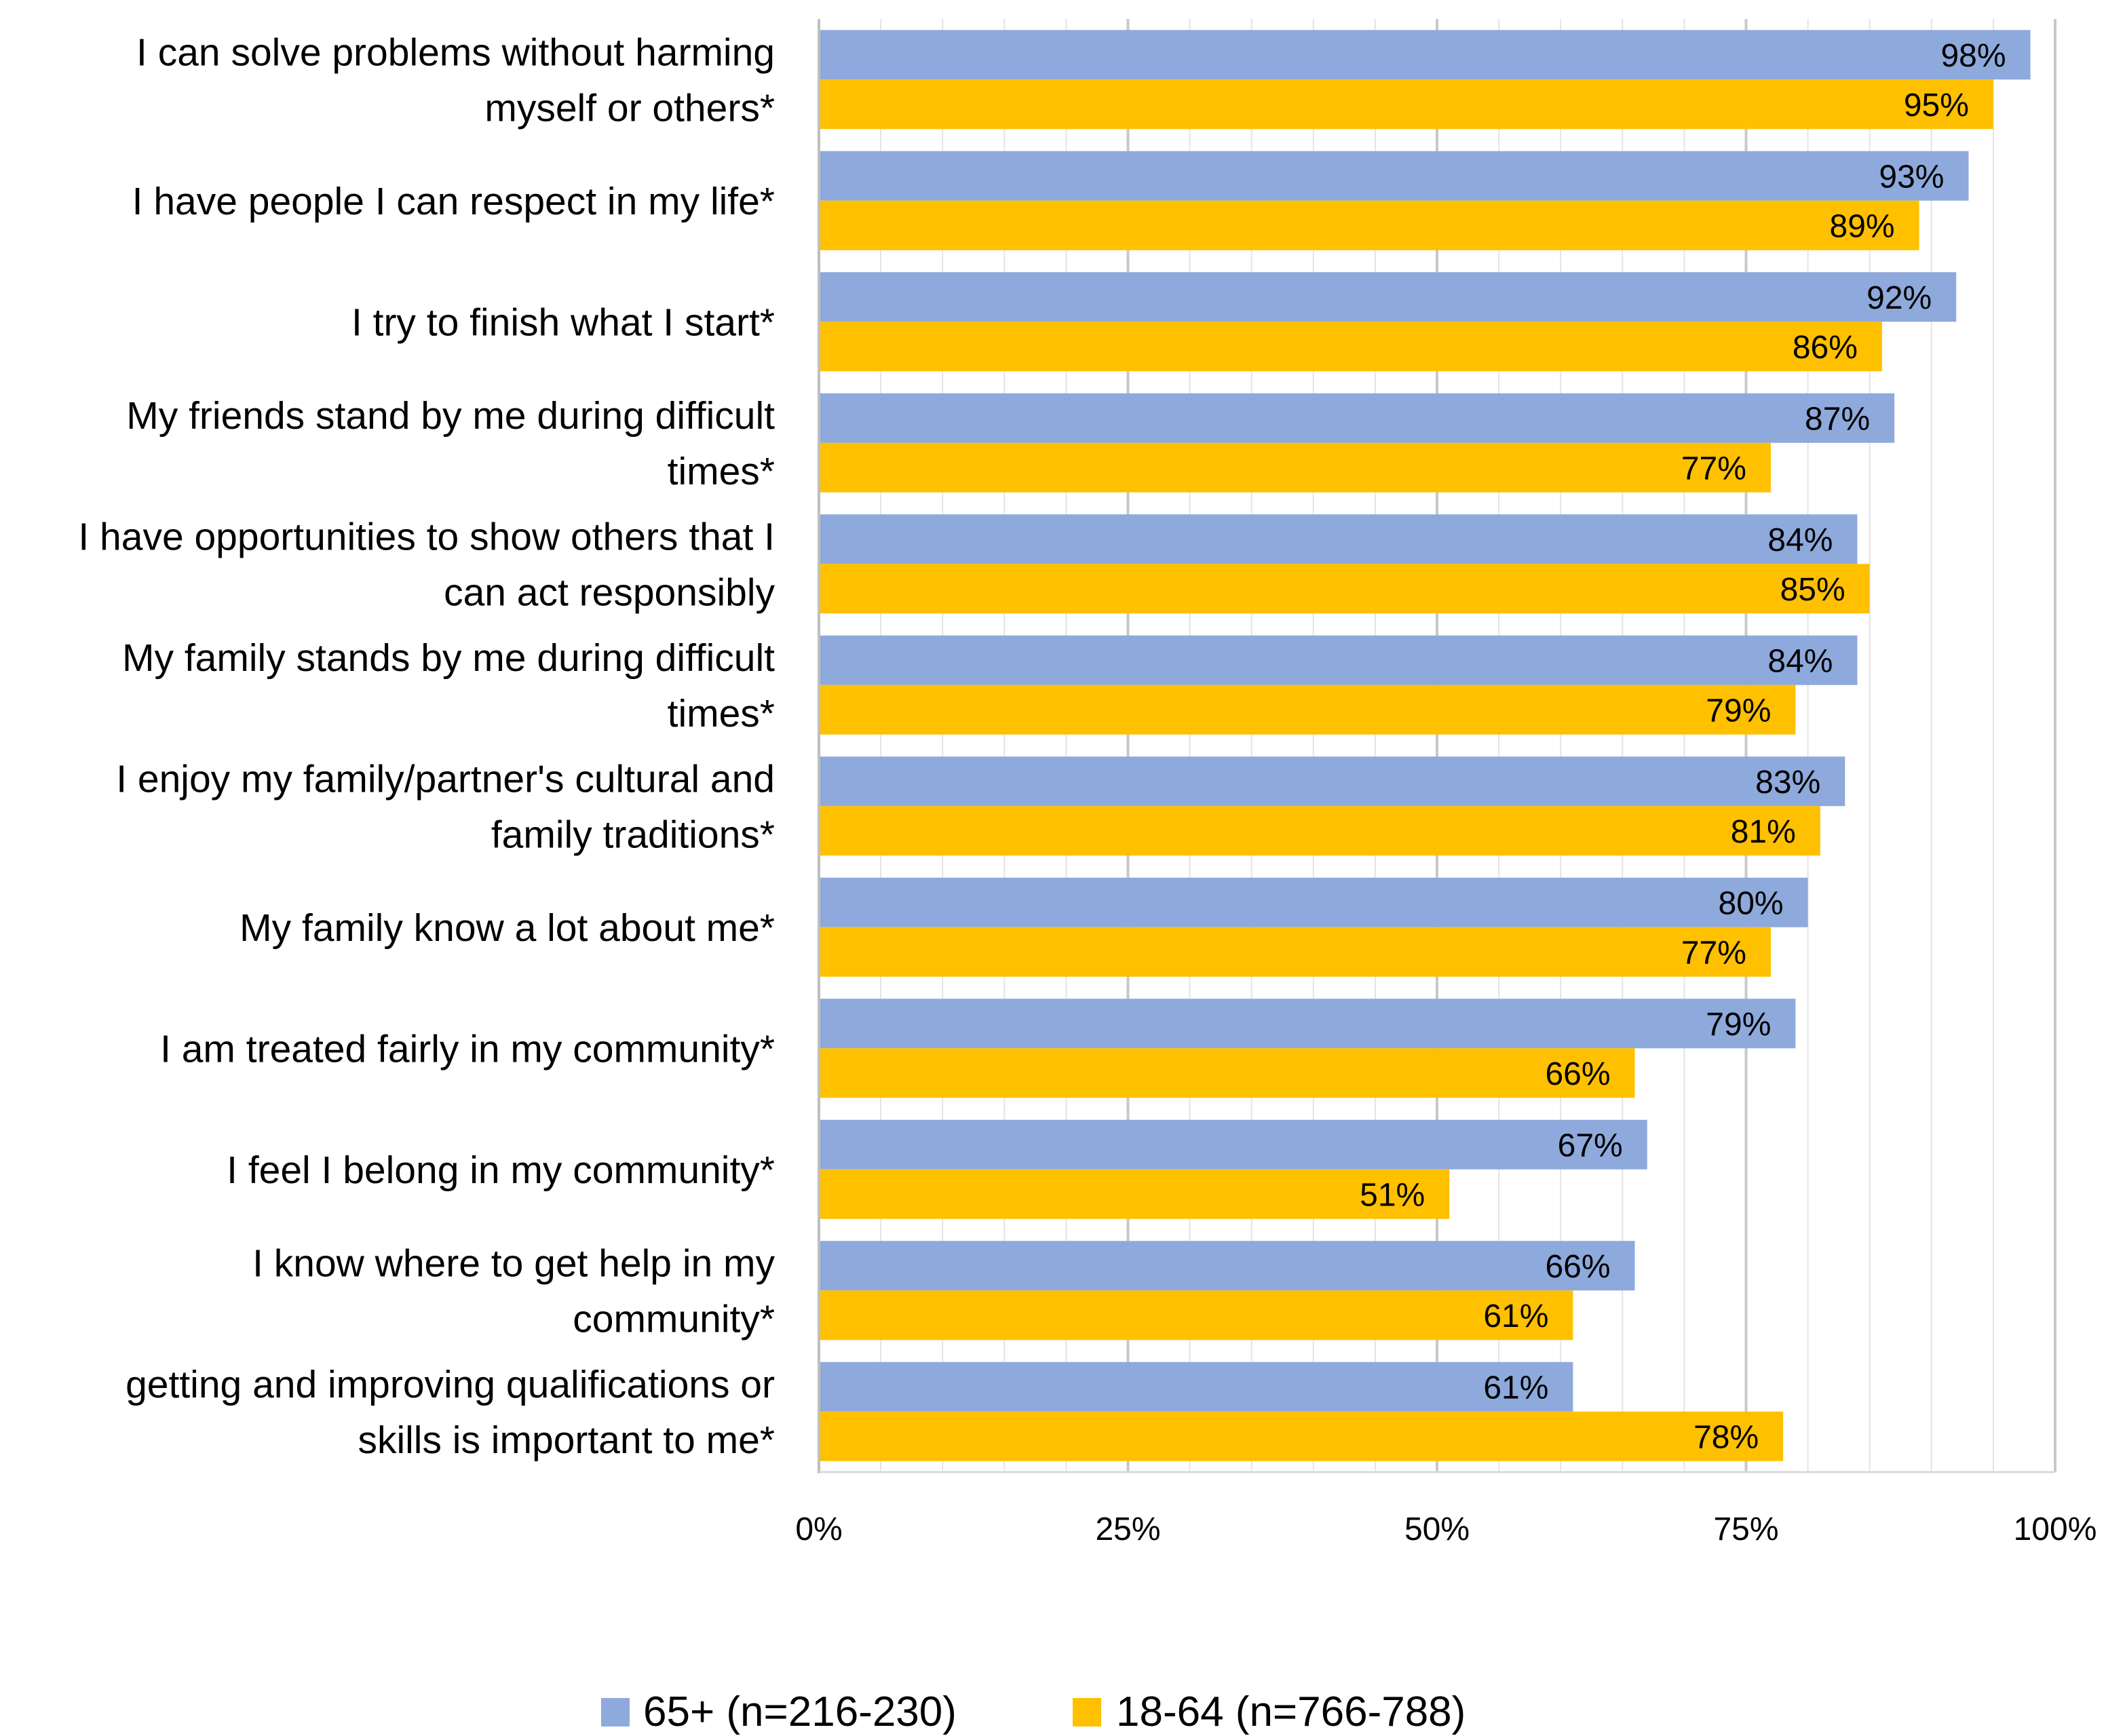 Image resolution: width=2125 pixels, height=1736 pixels. Describe the element at coordinates (1033, 1712) in the screenshot. I see `legend: 65+ (n=216-230) 18-64 (n=766-788)` at that location.